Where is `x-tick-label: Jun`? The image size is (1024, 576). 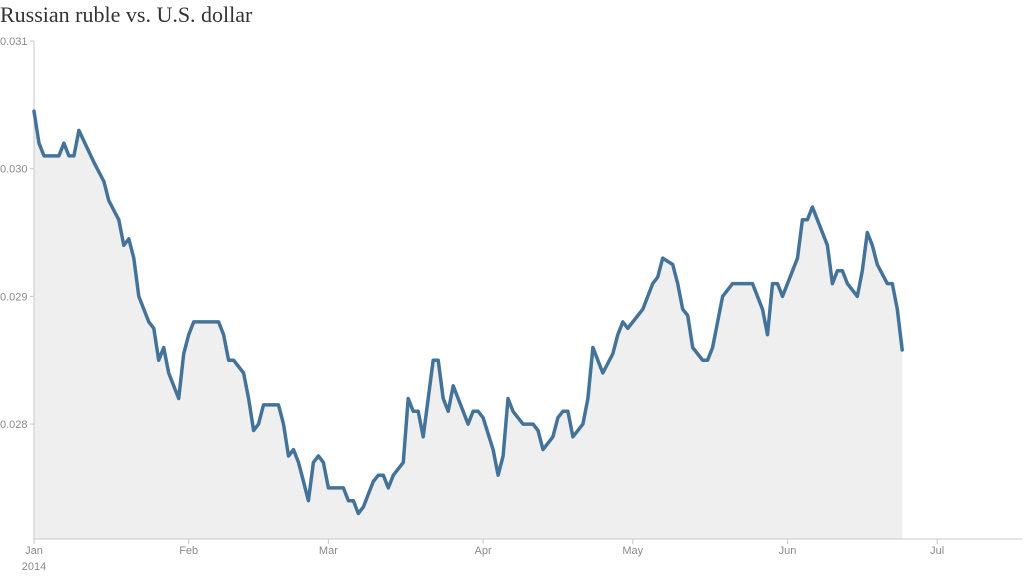
x-tick-label: Jun is located at coordinates (788, 551).